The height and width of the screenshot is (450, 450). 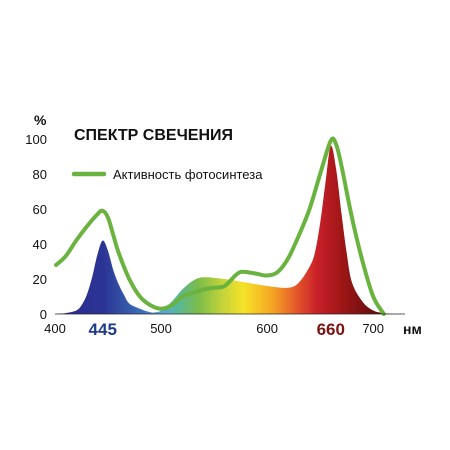 What do you see at coordinates (36, 139) in the screenshot?
I see `y-tick-label: 100` at bounding box center [36, 139].